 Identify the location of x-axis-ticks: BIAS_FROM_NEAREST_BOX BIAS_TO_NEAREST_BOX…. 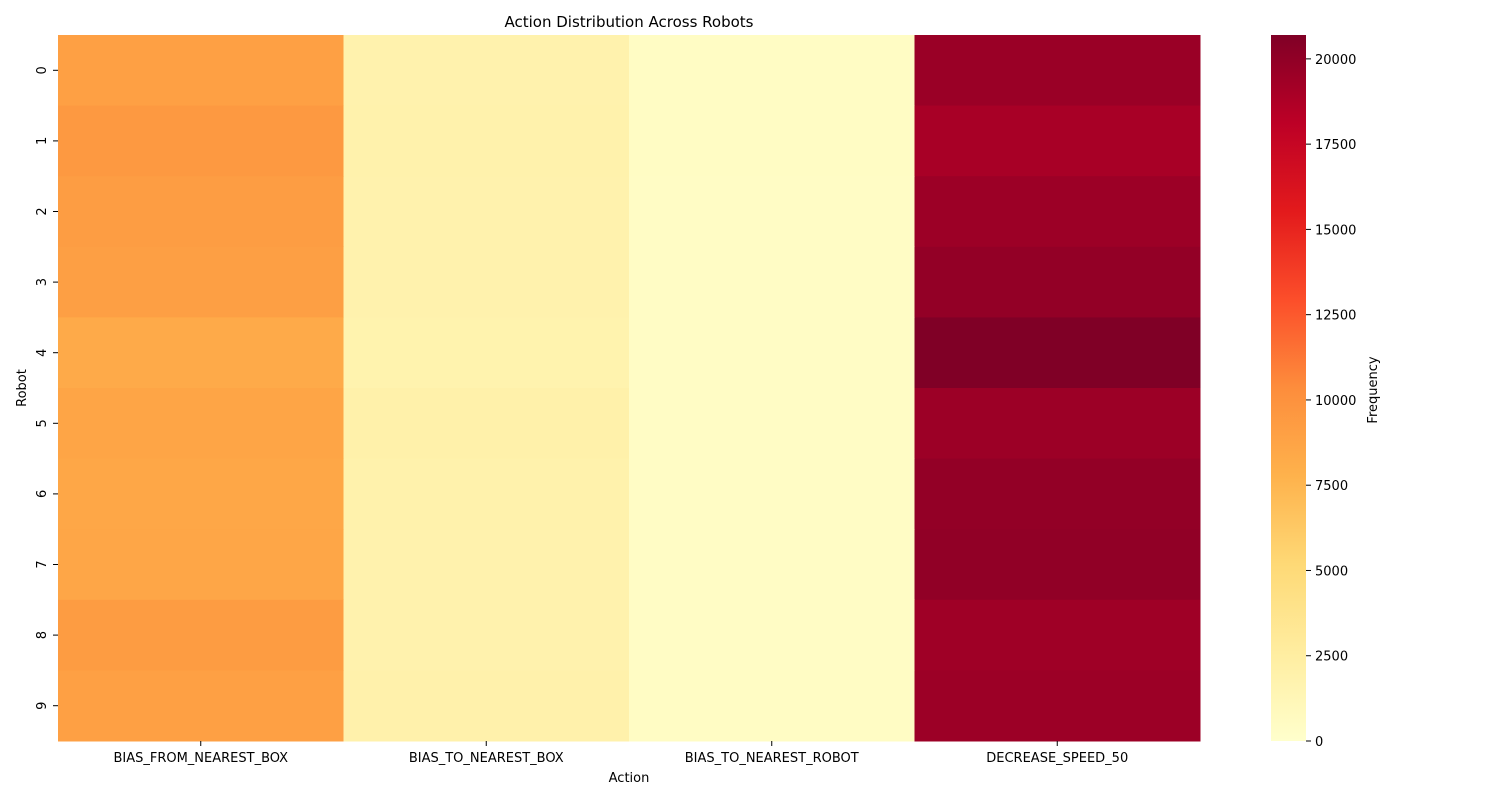
(620, 753).